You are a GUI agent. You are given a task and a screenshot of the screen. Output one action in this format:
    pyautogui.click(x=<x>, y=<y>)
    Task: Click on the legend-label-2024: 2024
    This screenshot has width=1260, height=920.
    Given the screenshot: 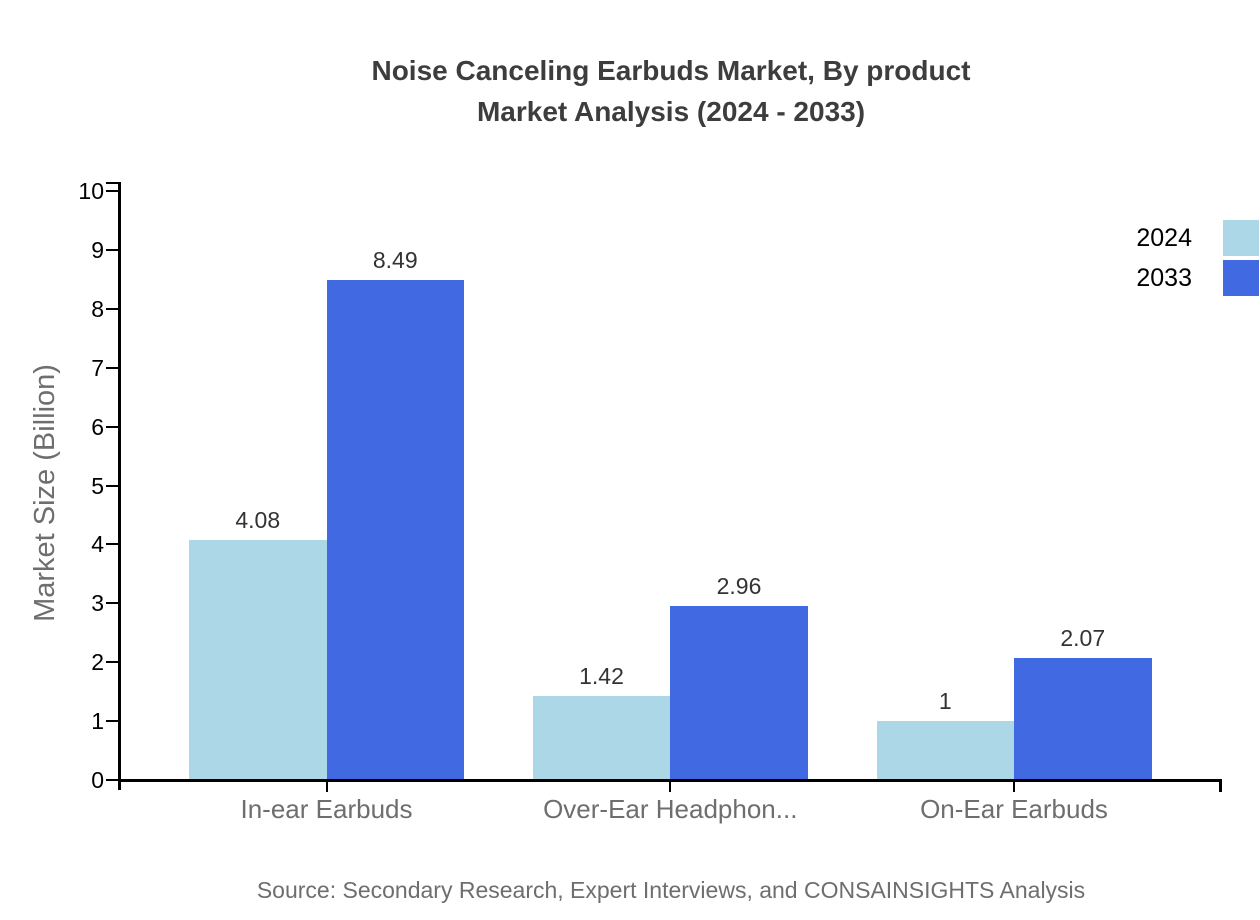 What is the action you would take?
    pyautogui.click(x=1164, y=237)
    